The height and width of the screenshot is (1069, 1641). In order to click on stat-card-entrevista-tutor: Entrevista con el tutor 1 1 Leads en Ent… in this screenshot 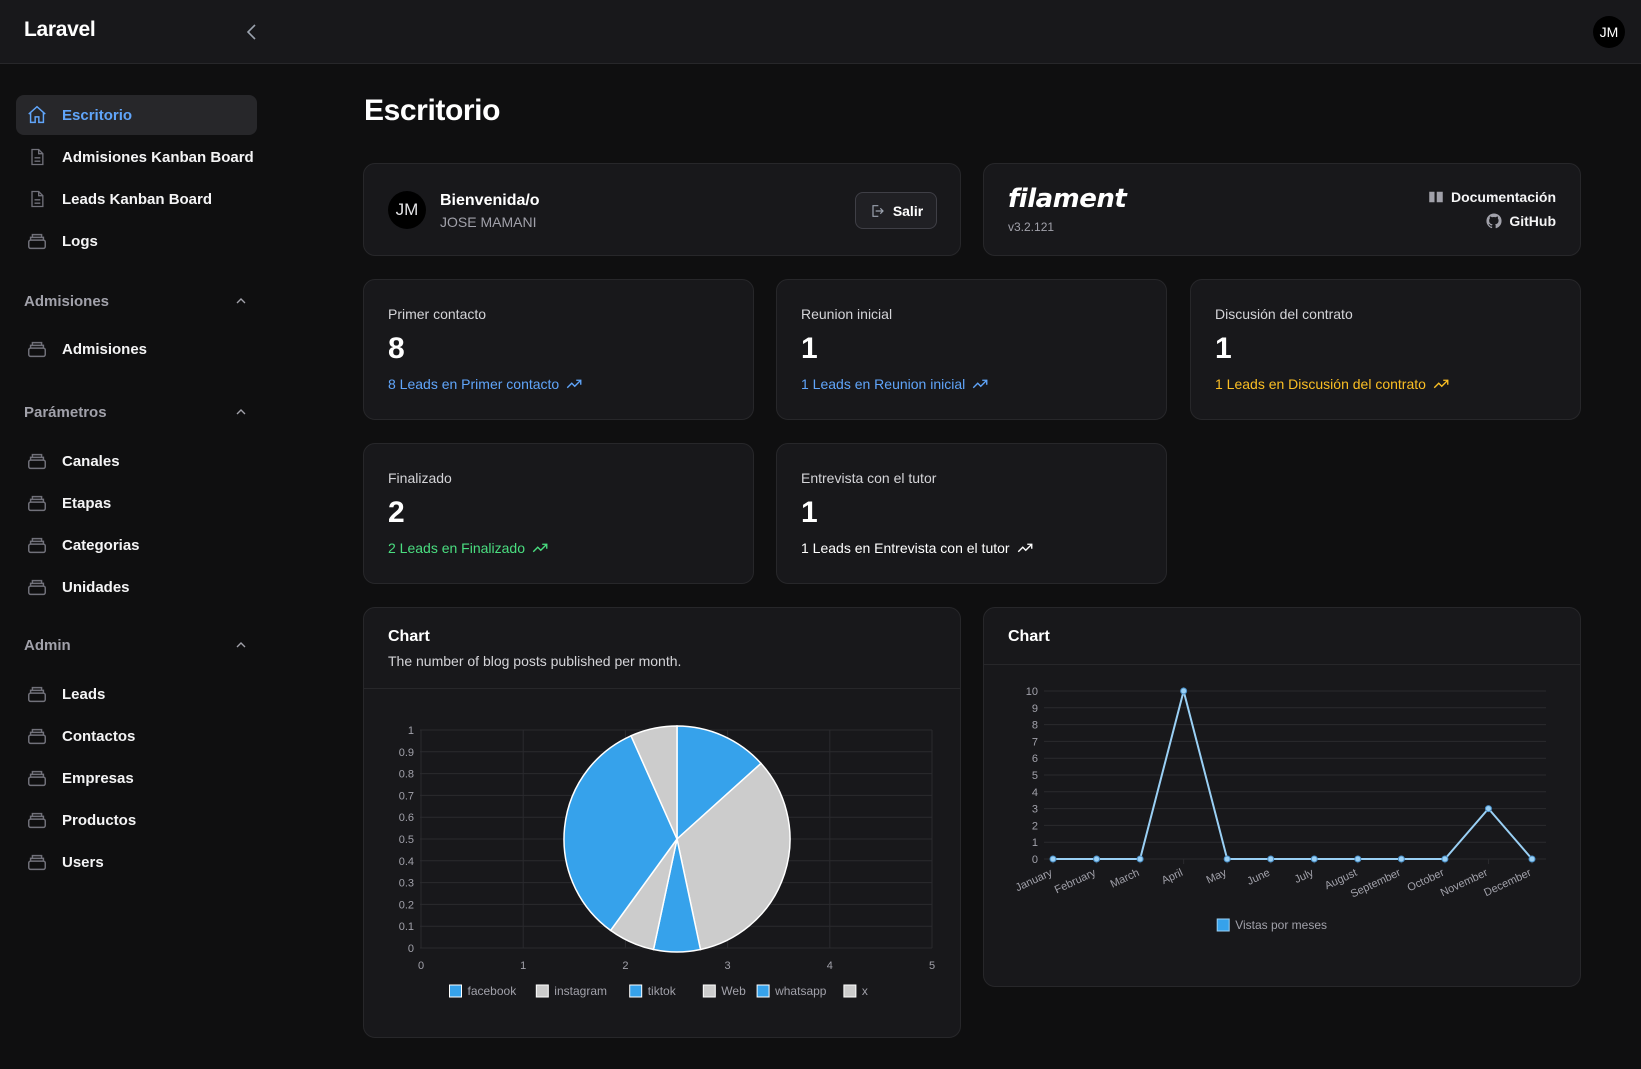, I will do `click(971, 513)`.